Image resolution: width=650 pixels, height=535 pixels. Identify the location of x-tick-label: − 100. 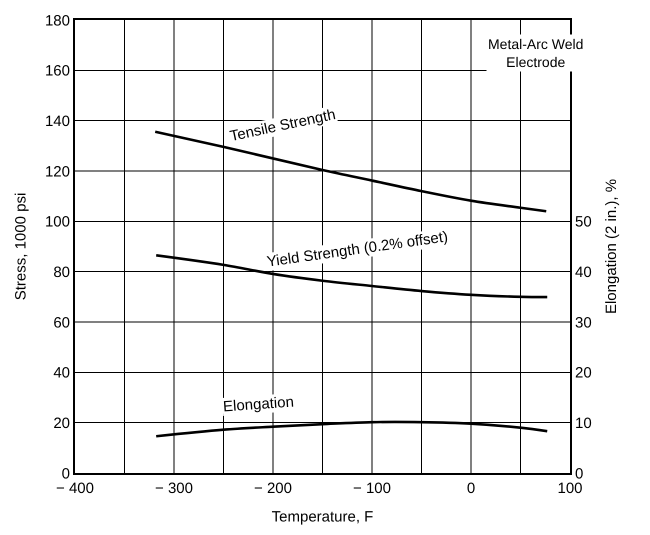
(372, 488).